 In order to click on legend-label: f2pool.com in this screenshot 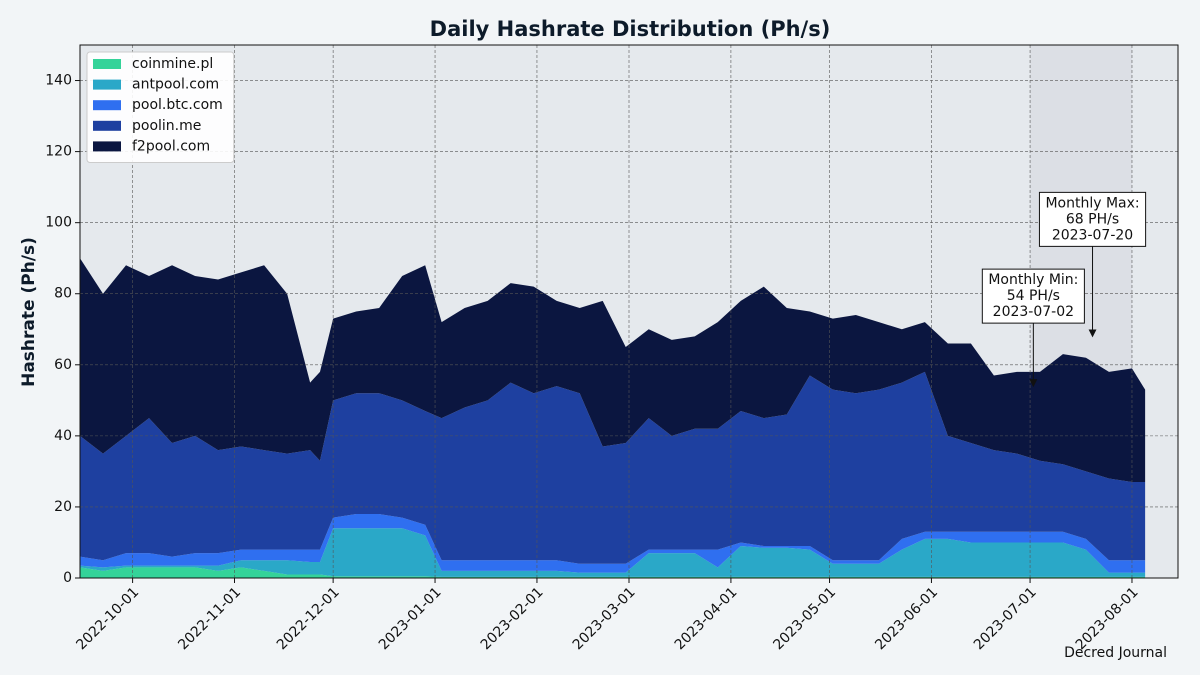, I will do `click(171, 146)`.